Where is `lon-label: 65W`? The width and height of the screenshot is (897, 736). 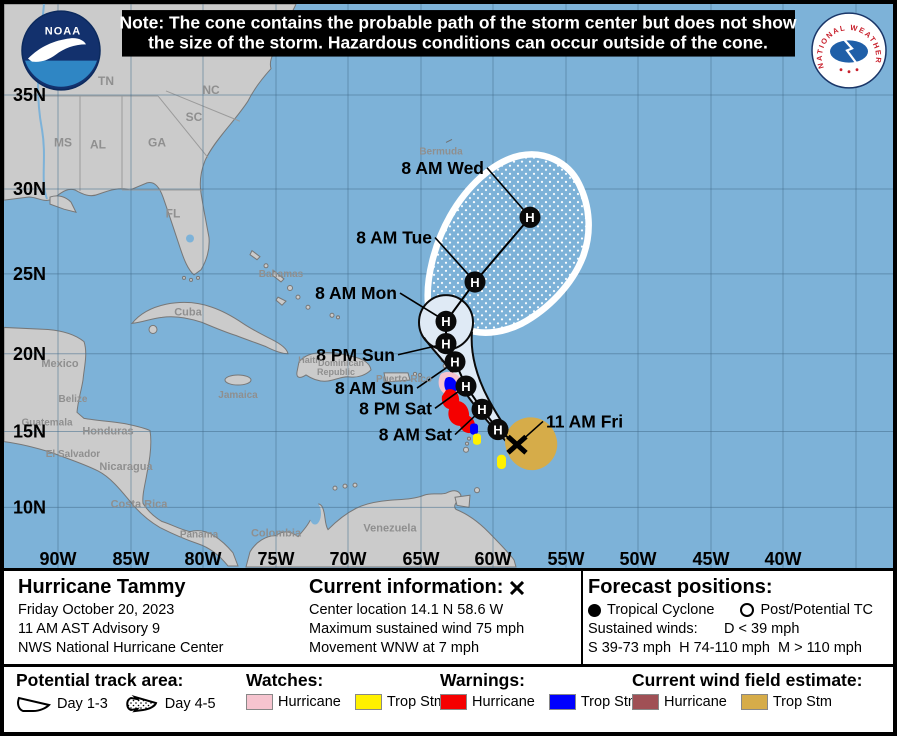 lon-label: 65W is located at coordinates (422, 558).